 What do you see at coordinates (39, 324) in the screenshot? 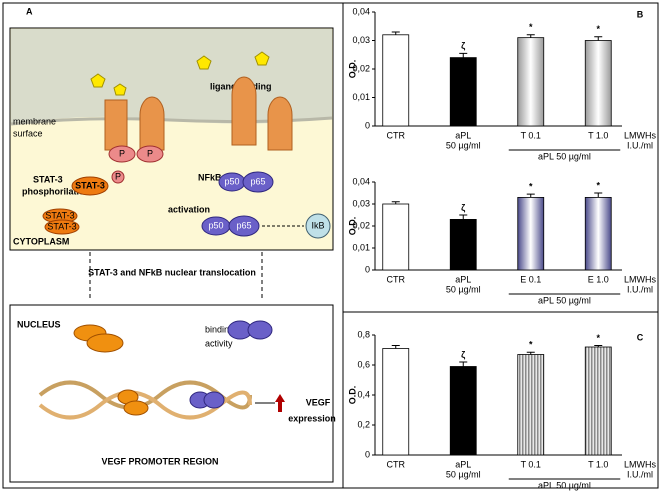
I see `nucleus-label: NUCLEUS` at bounding box center [39, 324].